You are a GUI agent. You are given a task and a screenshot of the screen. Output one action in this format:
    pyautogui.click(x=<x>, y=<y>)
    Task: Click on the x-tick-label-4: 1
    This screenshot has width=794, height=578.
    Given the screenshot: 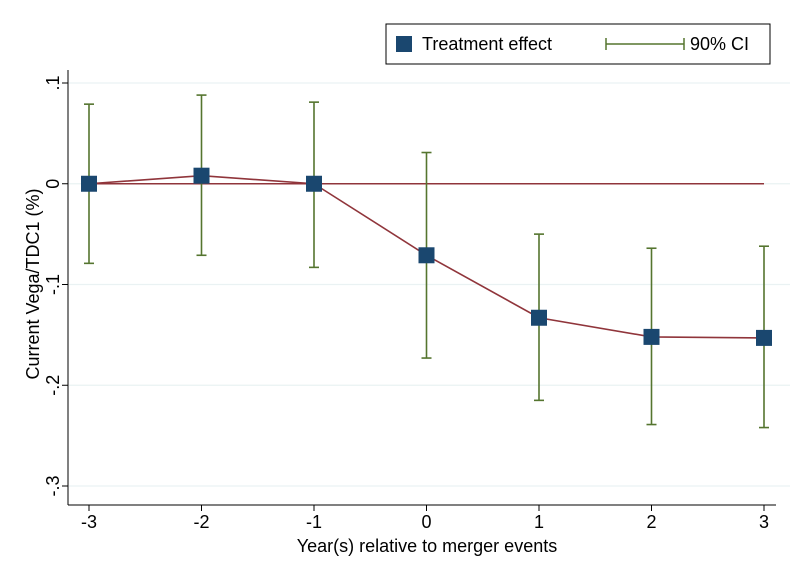 What is the action you would take?
    pyautogui.click(x=539, y=522)
    